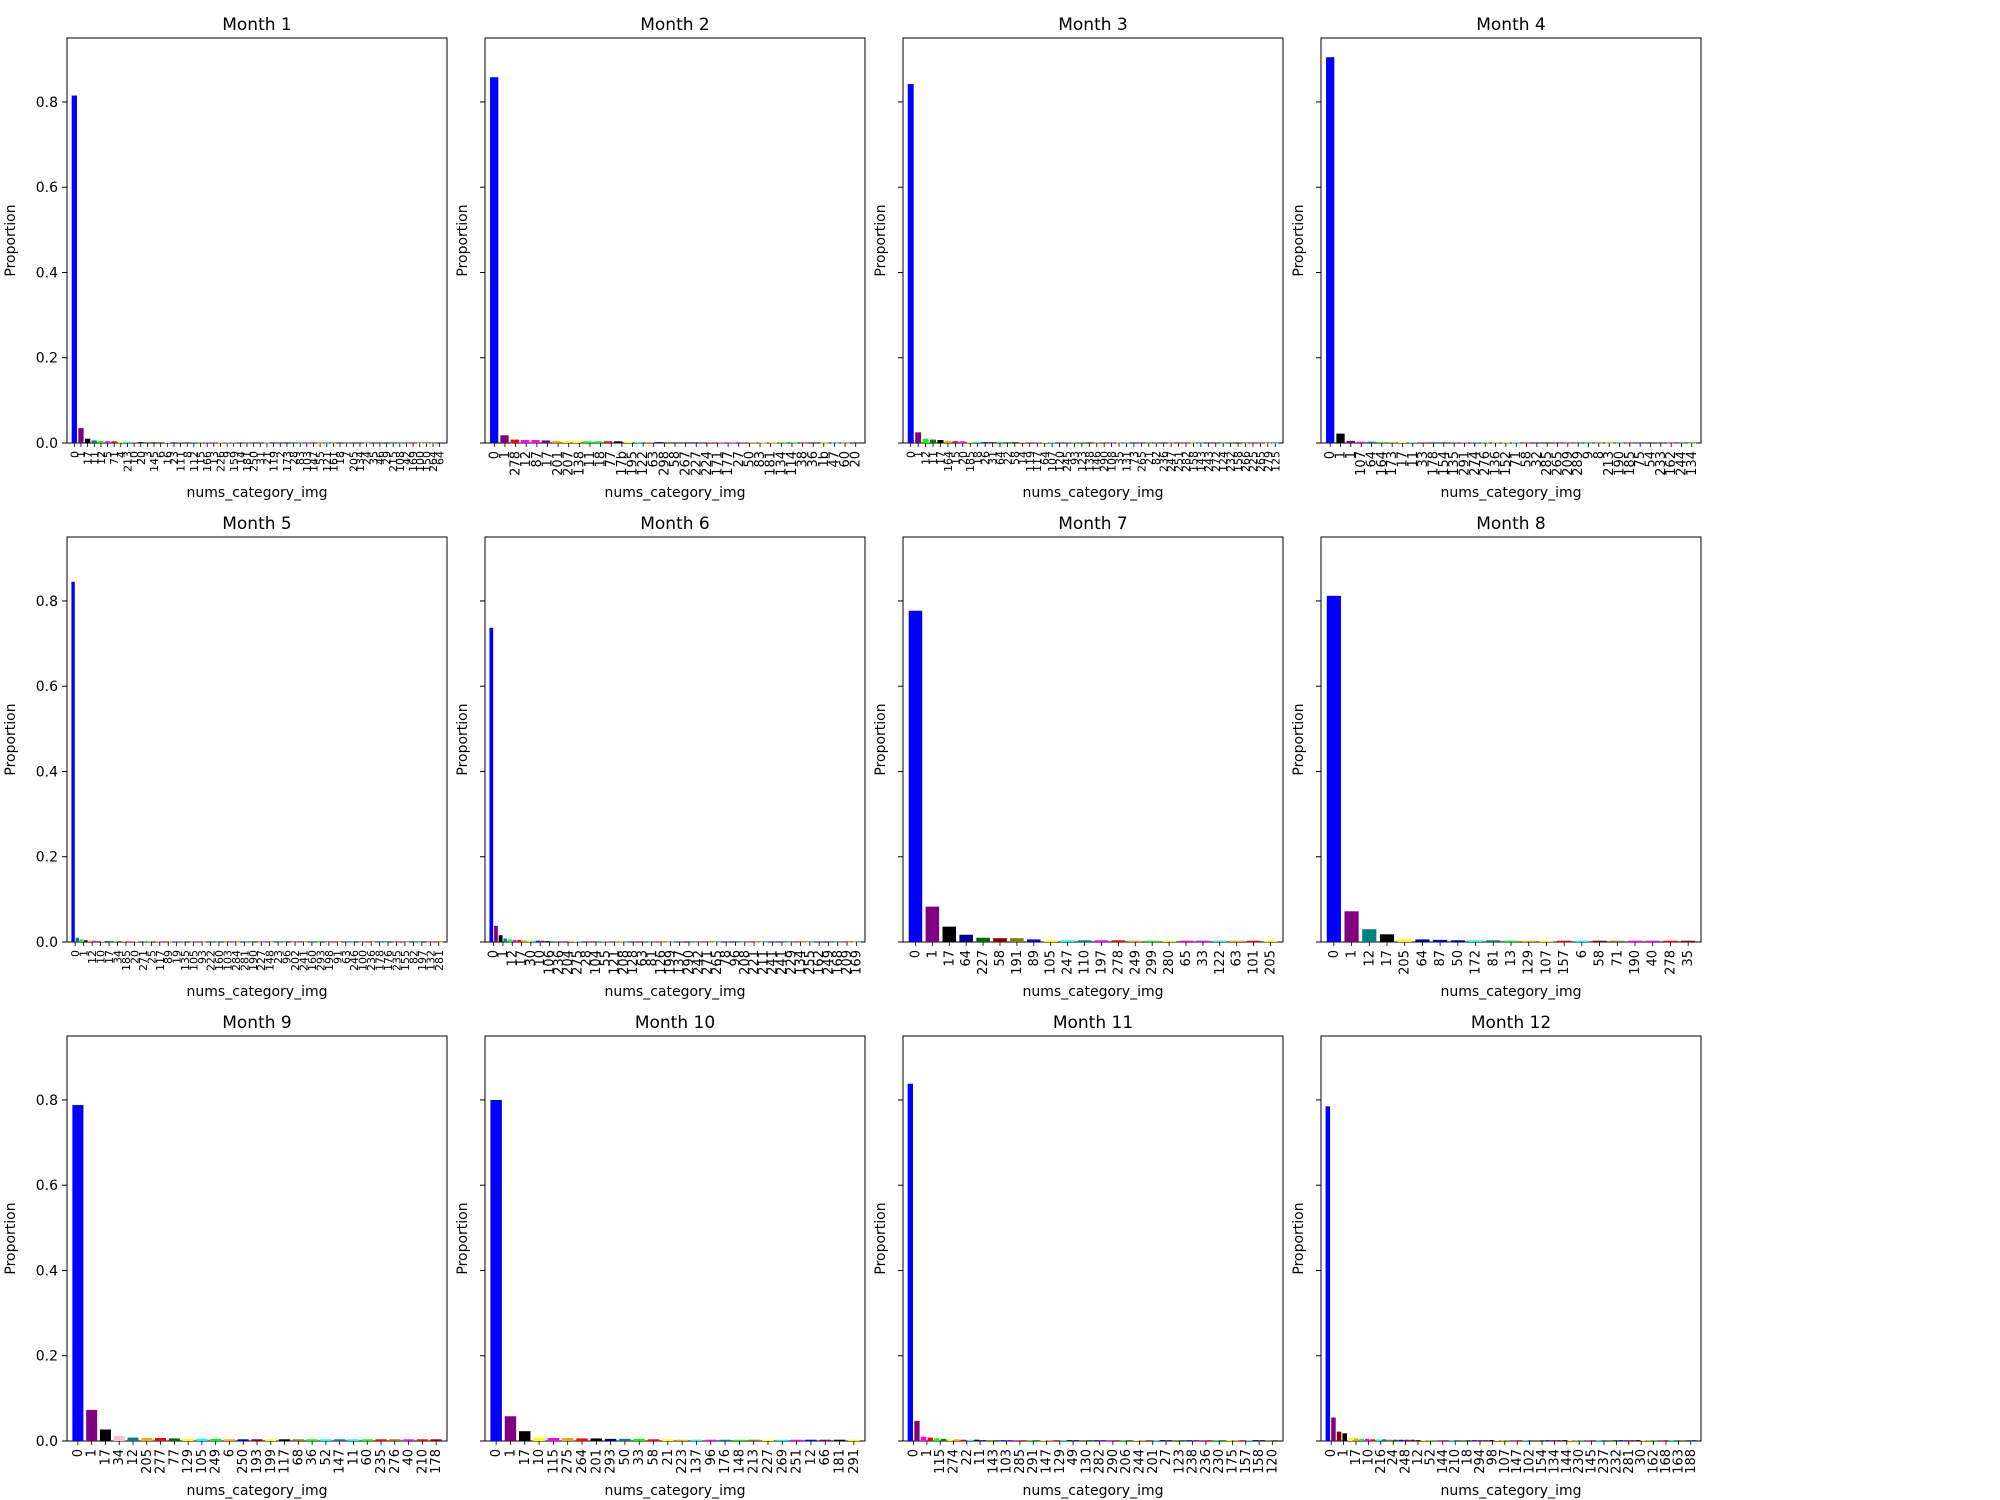 This screenshot has width=2000, height=1500. What do you see at coordinates (253, 960) in the screenshot?
I see `x-tick-label: 190` at bounding box center [253, 960].